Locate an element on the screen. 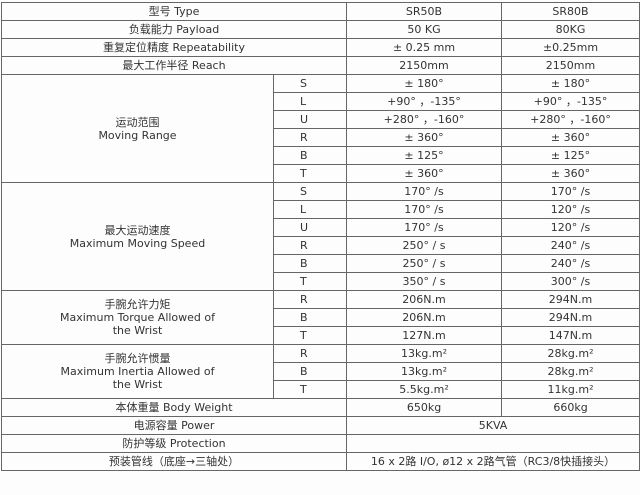  row-label: 负载能力 Payload is located at coordinates (174, 29).